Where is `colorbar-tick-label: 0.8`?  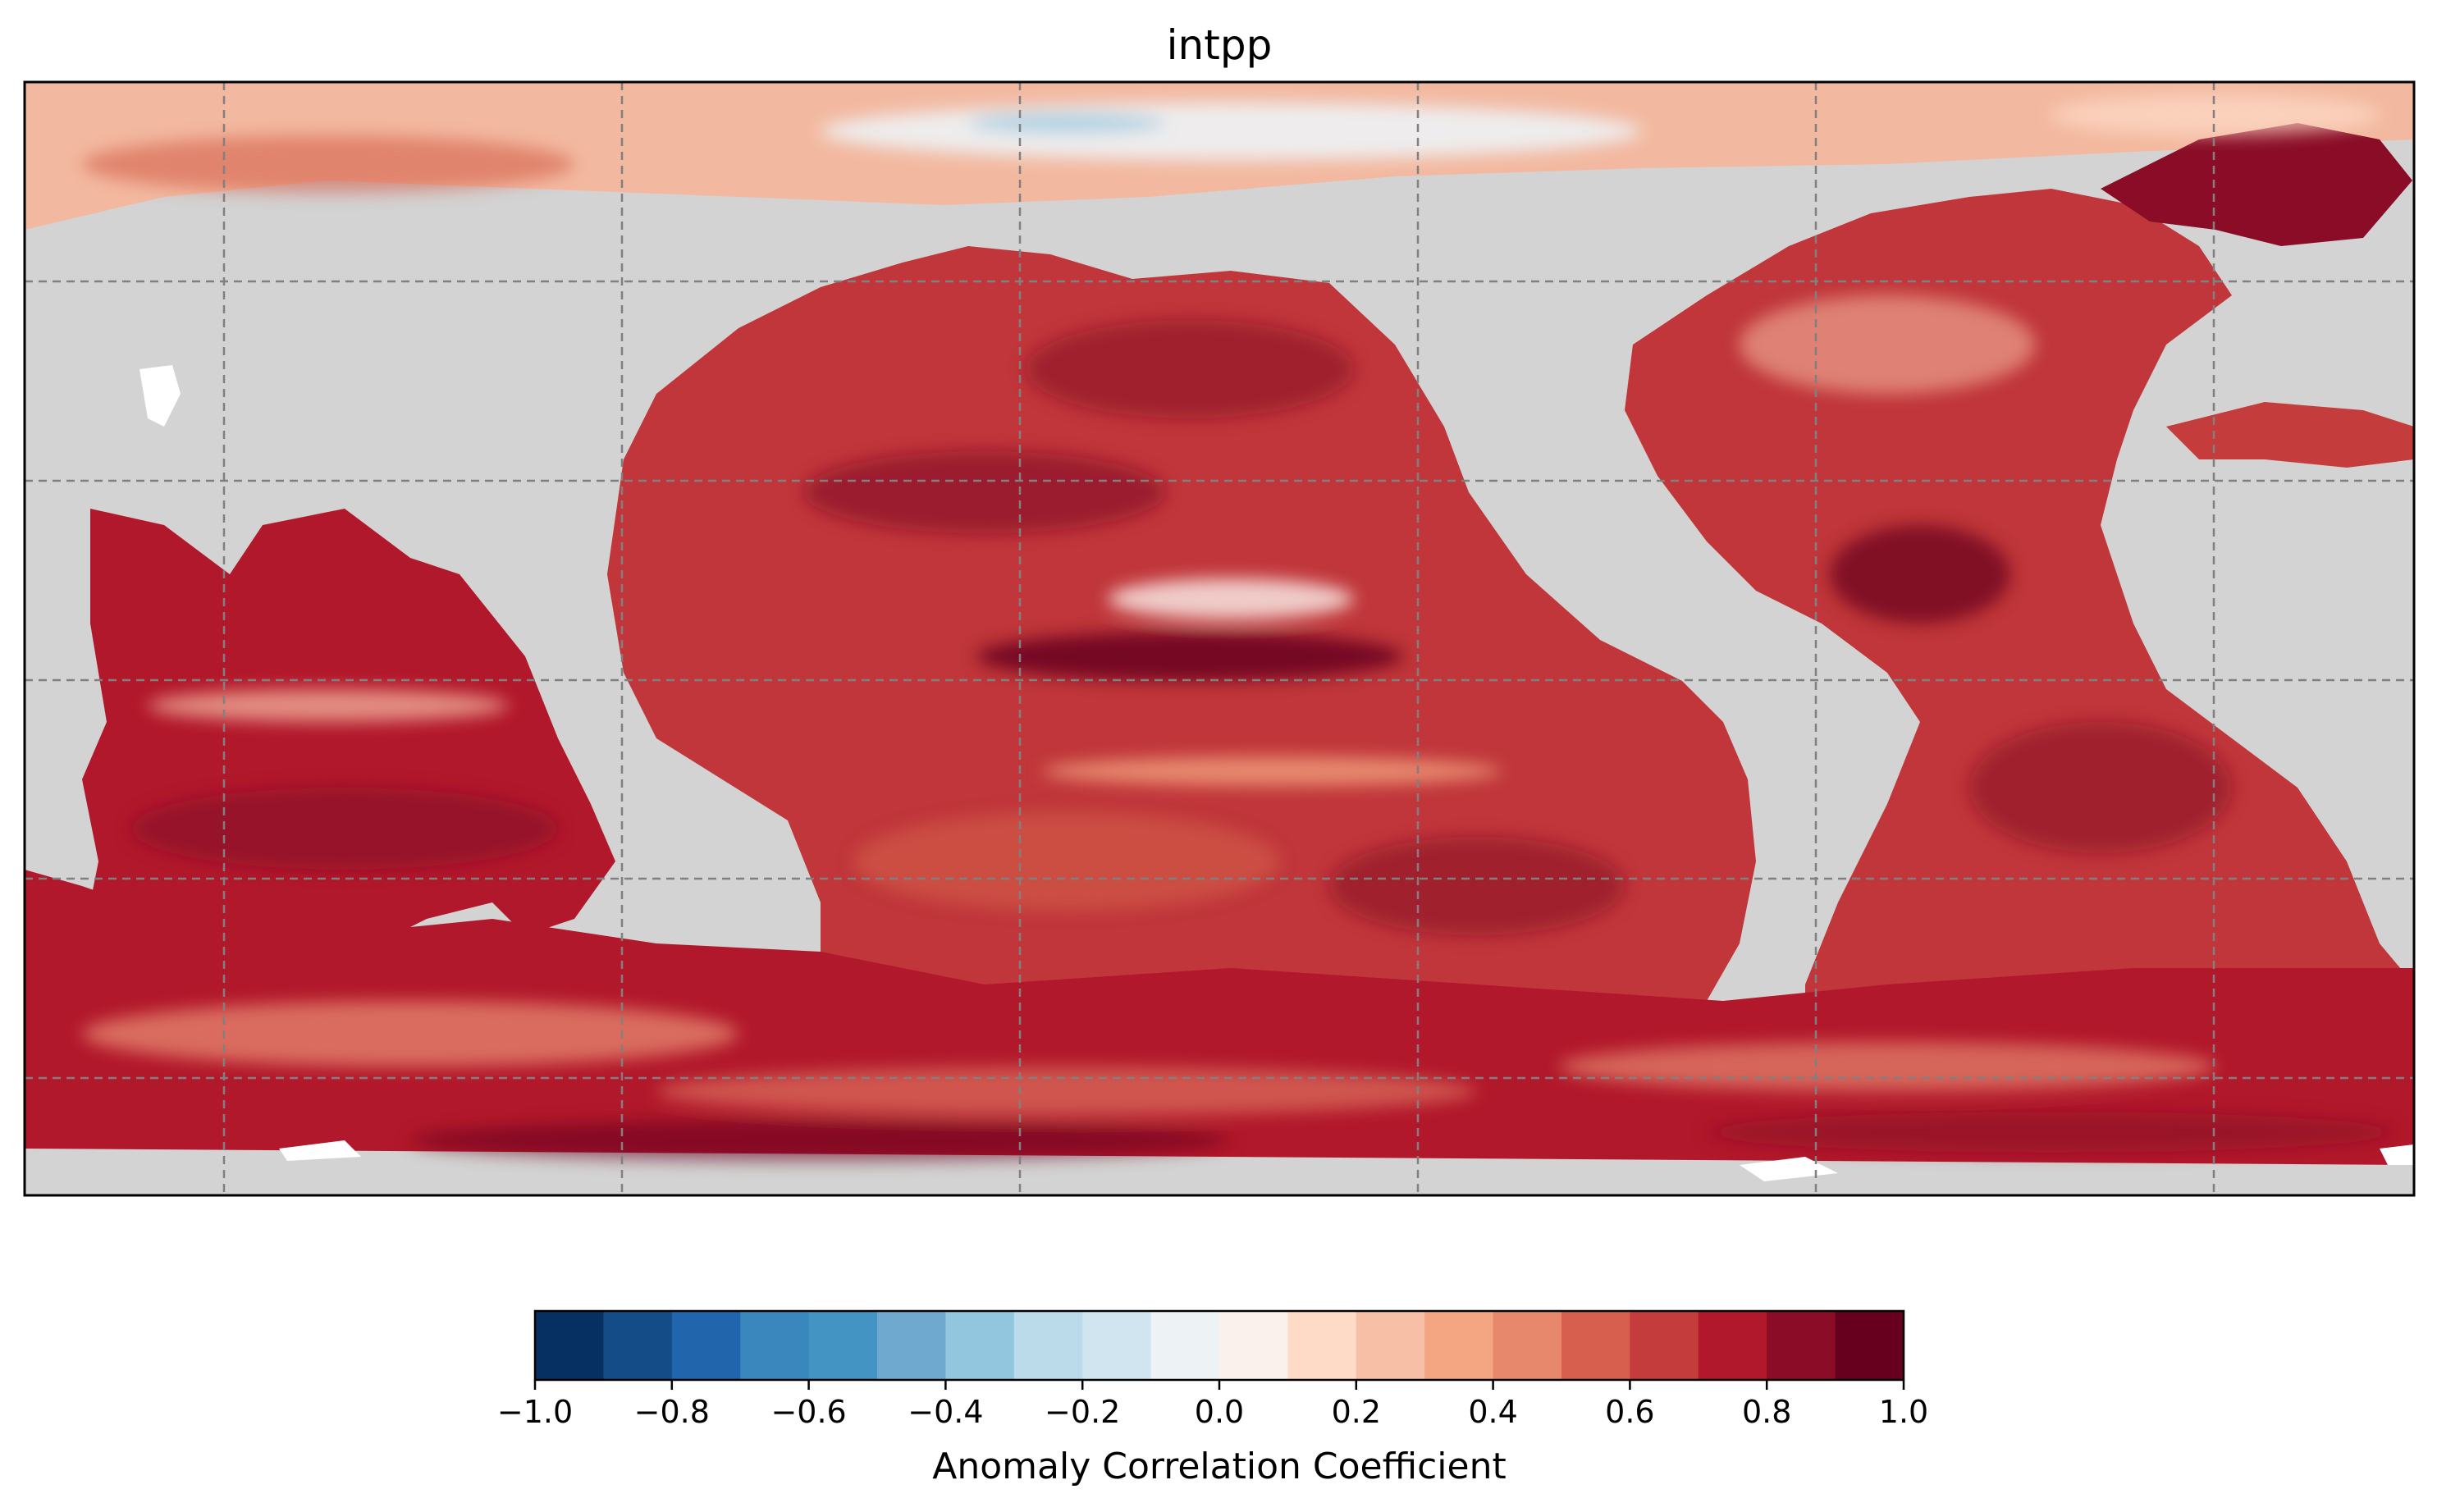
colorbar-tick-label: 0.8 is located at coordinates (1767, 1412).